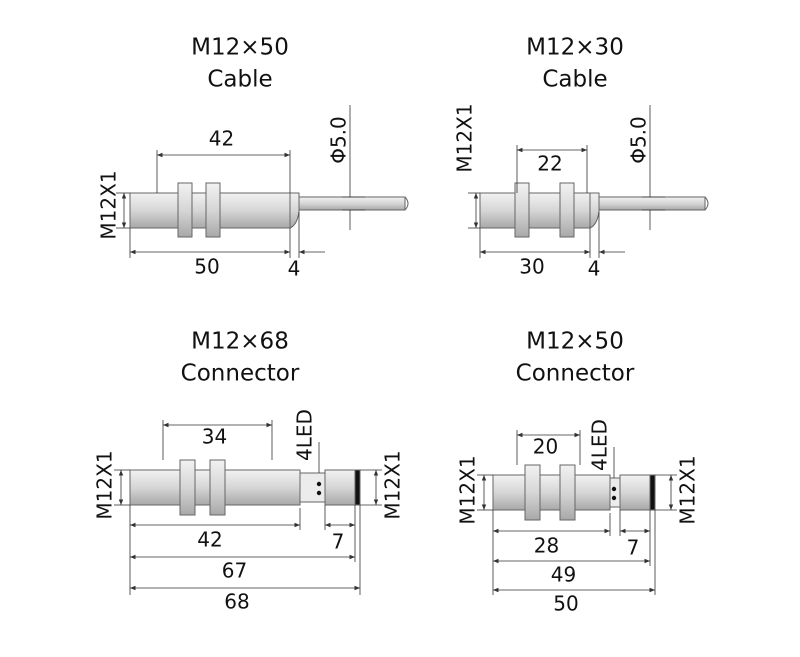  I want to click on sensor-body, so click(551, 492).